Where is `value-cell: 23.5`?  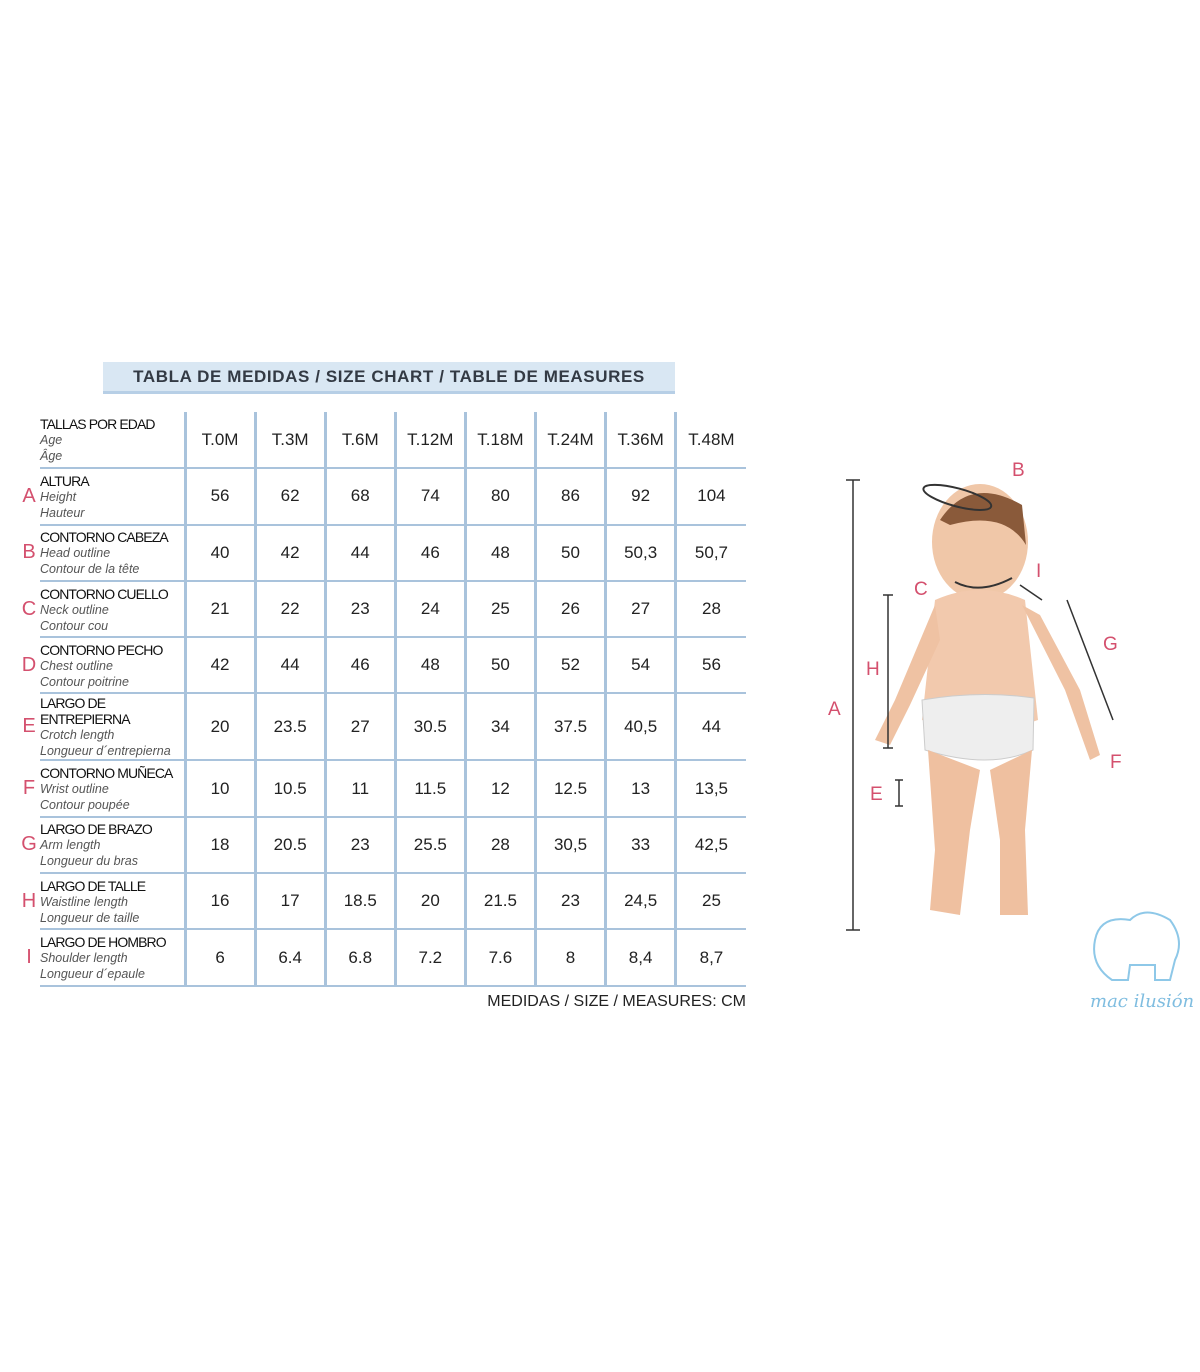
value-cell: 23.5 is located at coordinates (289, 727).